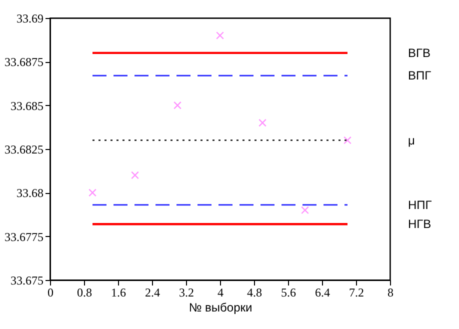 Image resolution: width=459 pixels, height=329 pixels. I want to click on text: НПГ, so click(420, 205).